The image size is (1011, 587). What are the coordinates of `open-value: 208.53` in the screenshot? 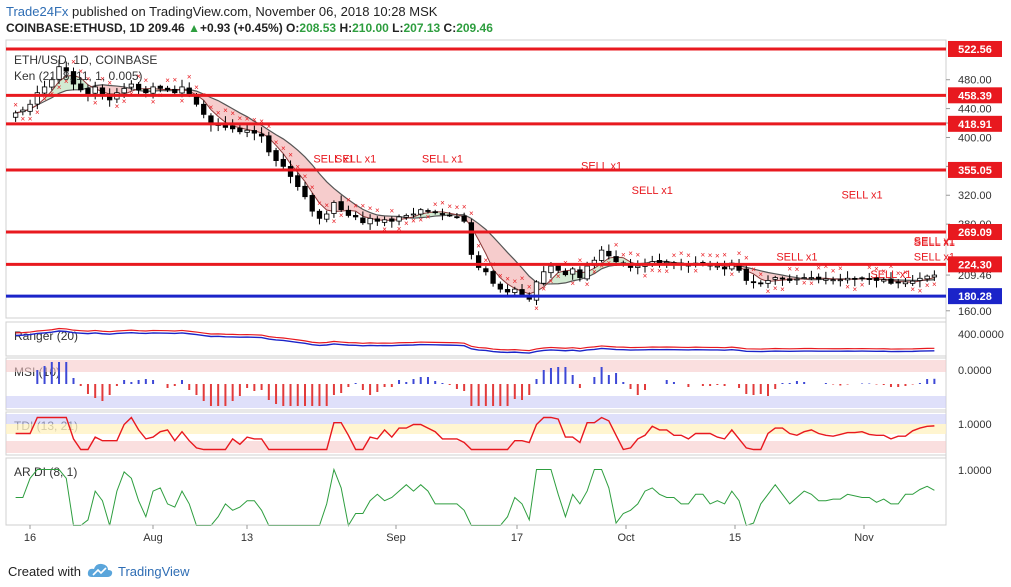 It's located at (318, 28).